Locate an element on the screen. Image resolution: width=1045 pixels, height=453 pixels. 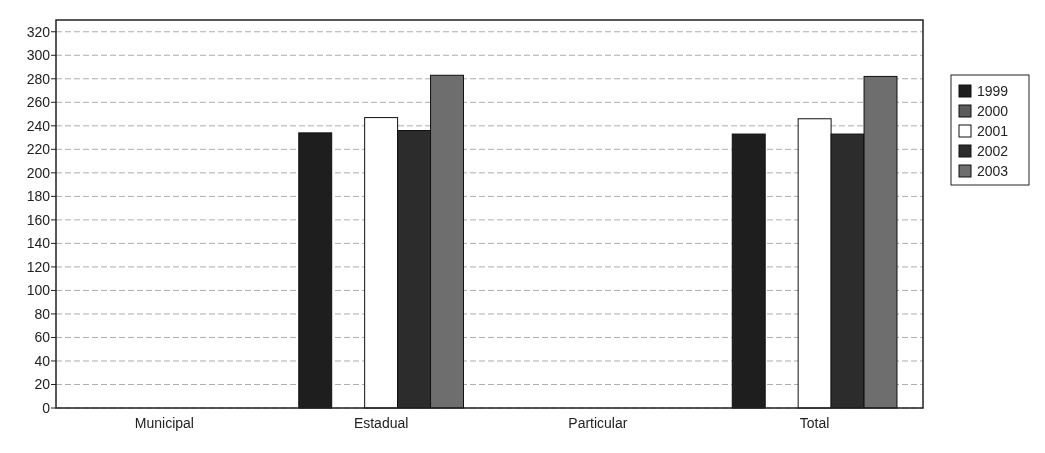
legend-label: 2002 is located at coordinates (993, 151).